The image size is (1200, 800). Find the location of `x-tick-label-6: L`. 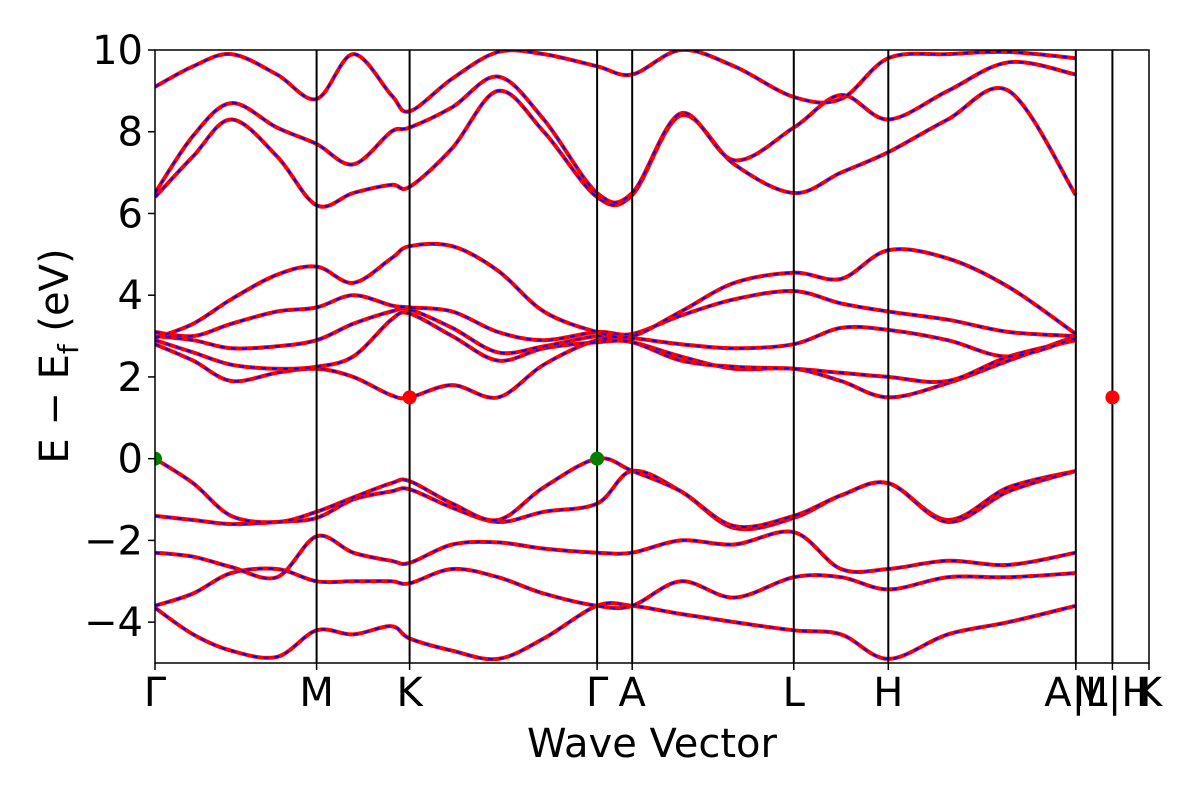

x-tick-label-6: L is located at coordinates (794, 693).